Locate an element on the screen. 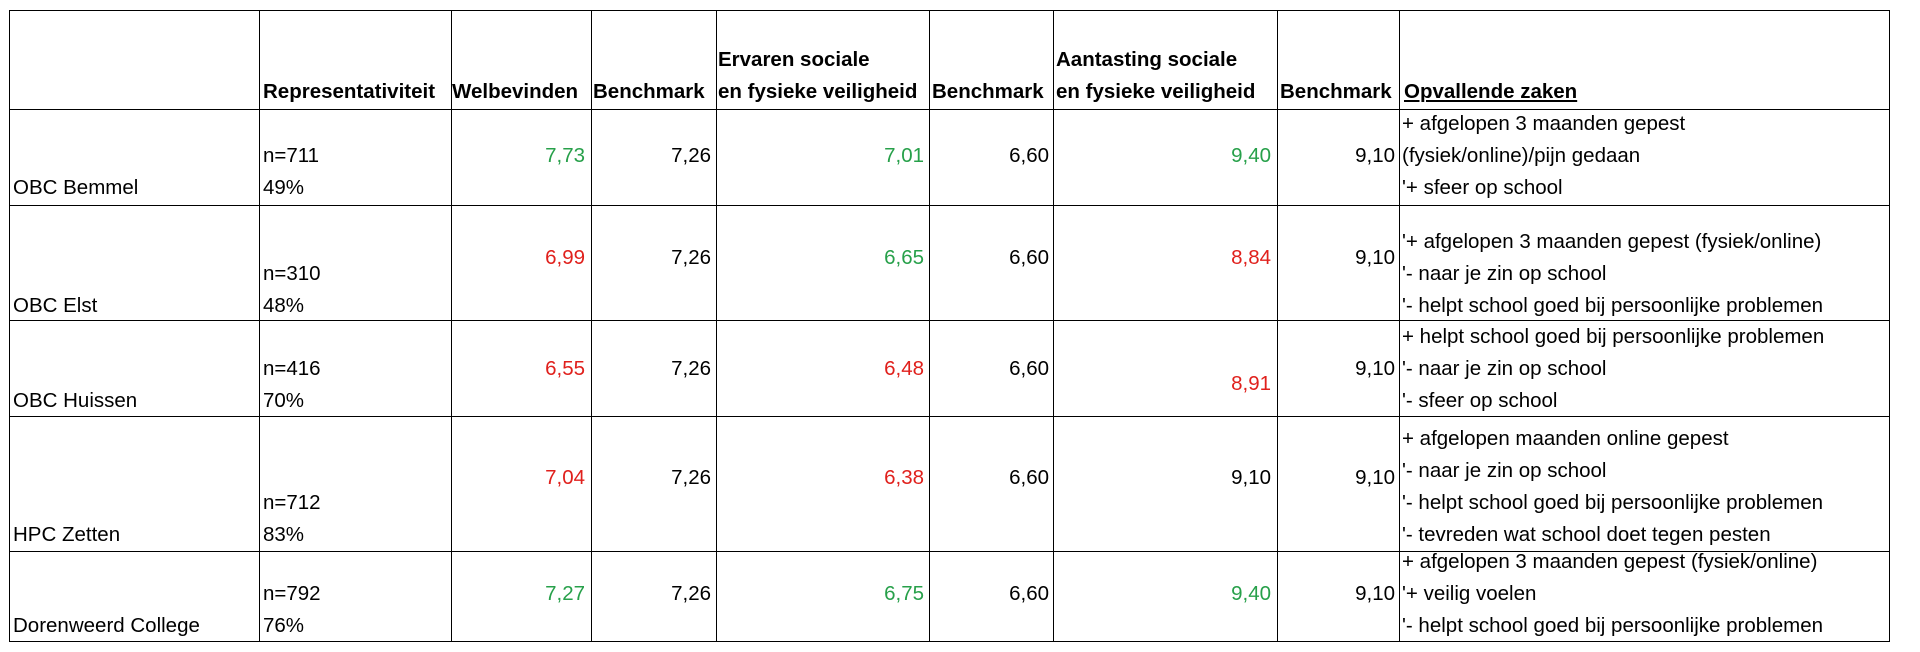  welbevinden-score: 6,99 is located at coordinates (565, 257).